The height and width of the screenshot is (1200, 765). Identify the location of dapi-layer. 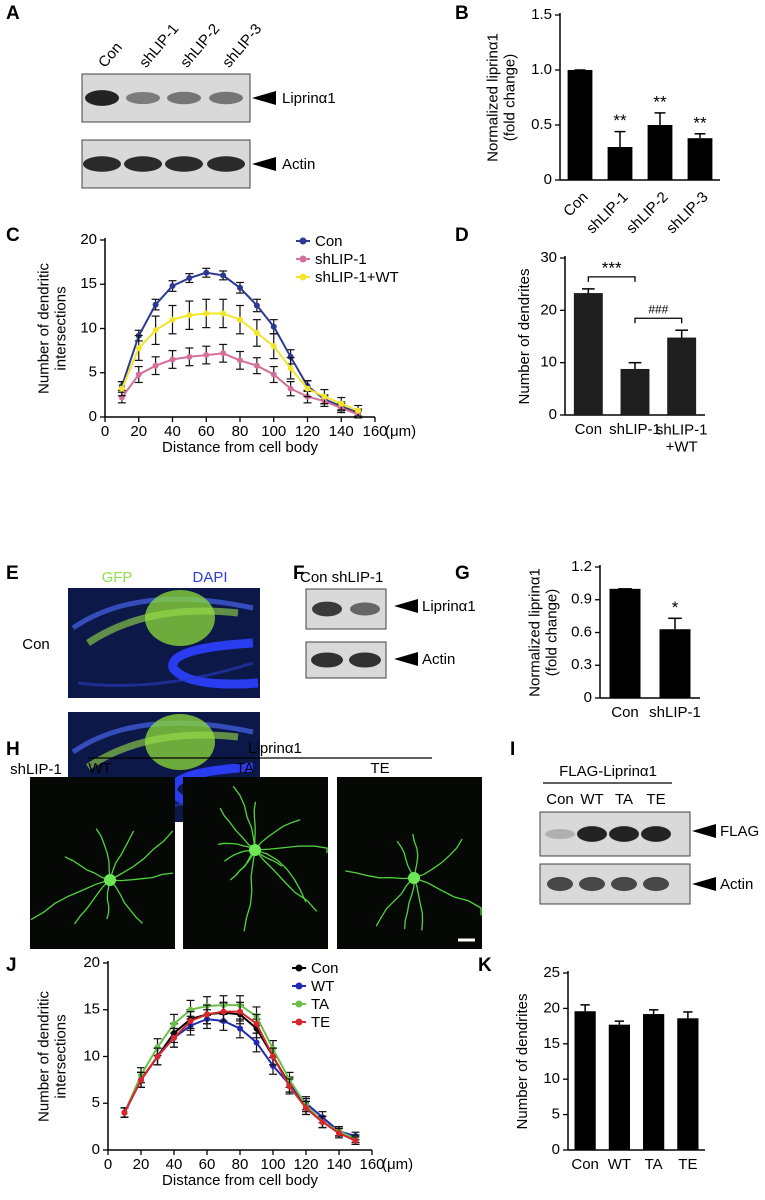
(162, 737).